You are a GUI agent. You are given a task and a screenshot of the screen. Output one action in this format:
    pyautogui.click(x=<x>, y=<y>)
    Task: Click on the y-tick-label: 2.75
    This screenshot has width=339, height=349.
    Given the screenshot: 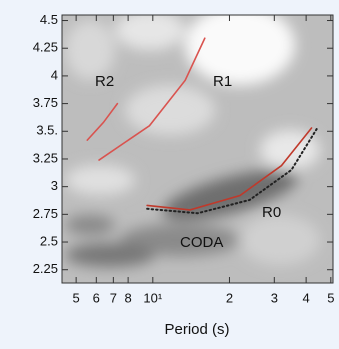 What is the action you would take?
    pyautogui.click(x=45, y=213)
    